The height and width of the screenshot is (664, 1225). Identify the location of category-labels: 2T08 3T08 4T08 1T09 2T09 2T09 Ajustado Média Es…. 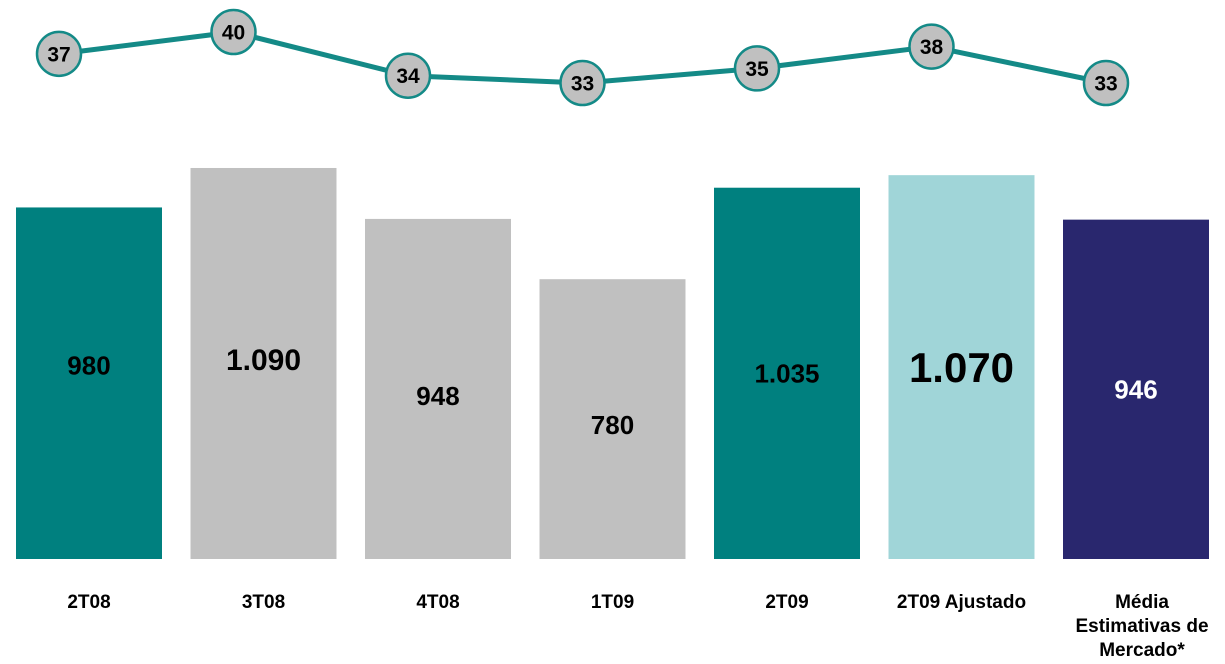
(637, 626).